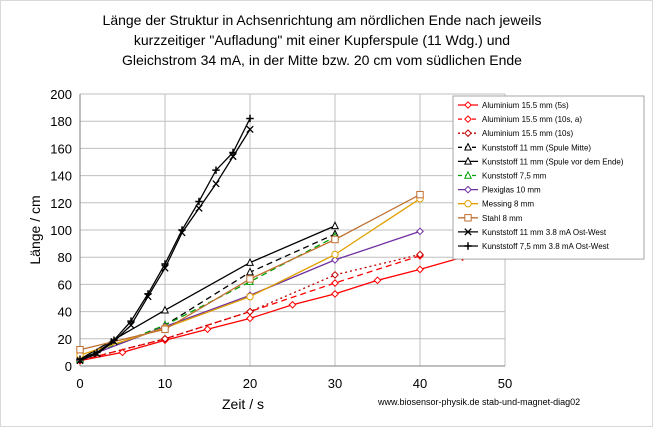  I want to click on x-tick-label: 20, so click(250, 383).